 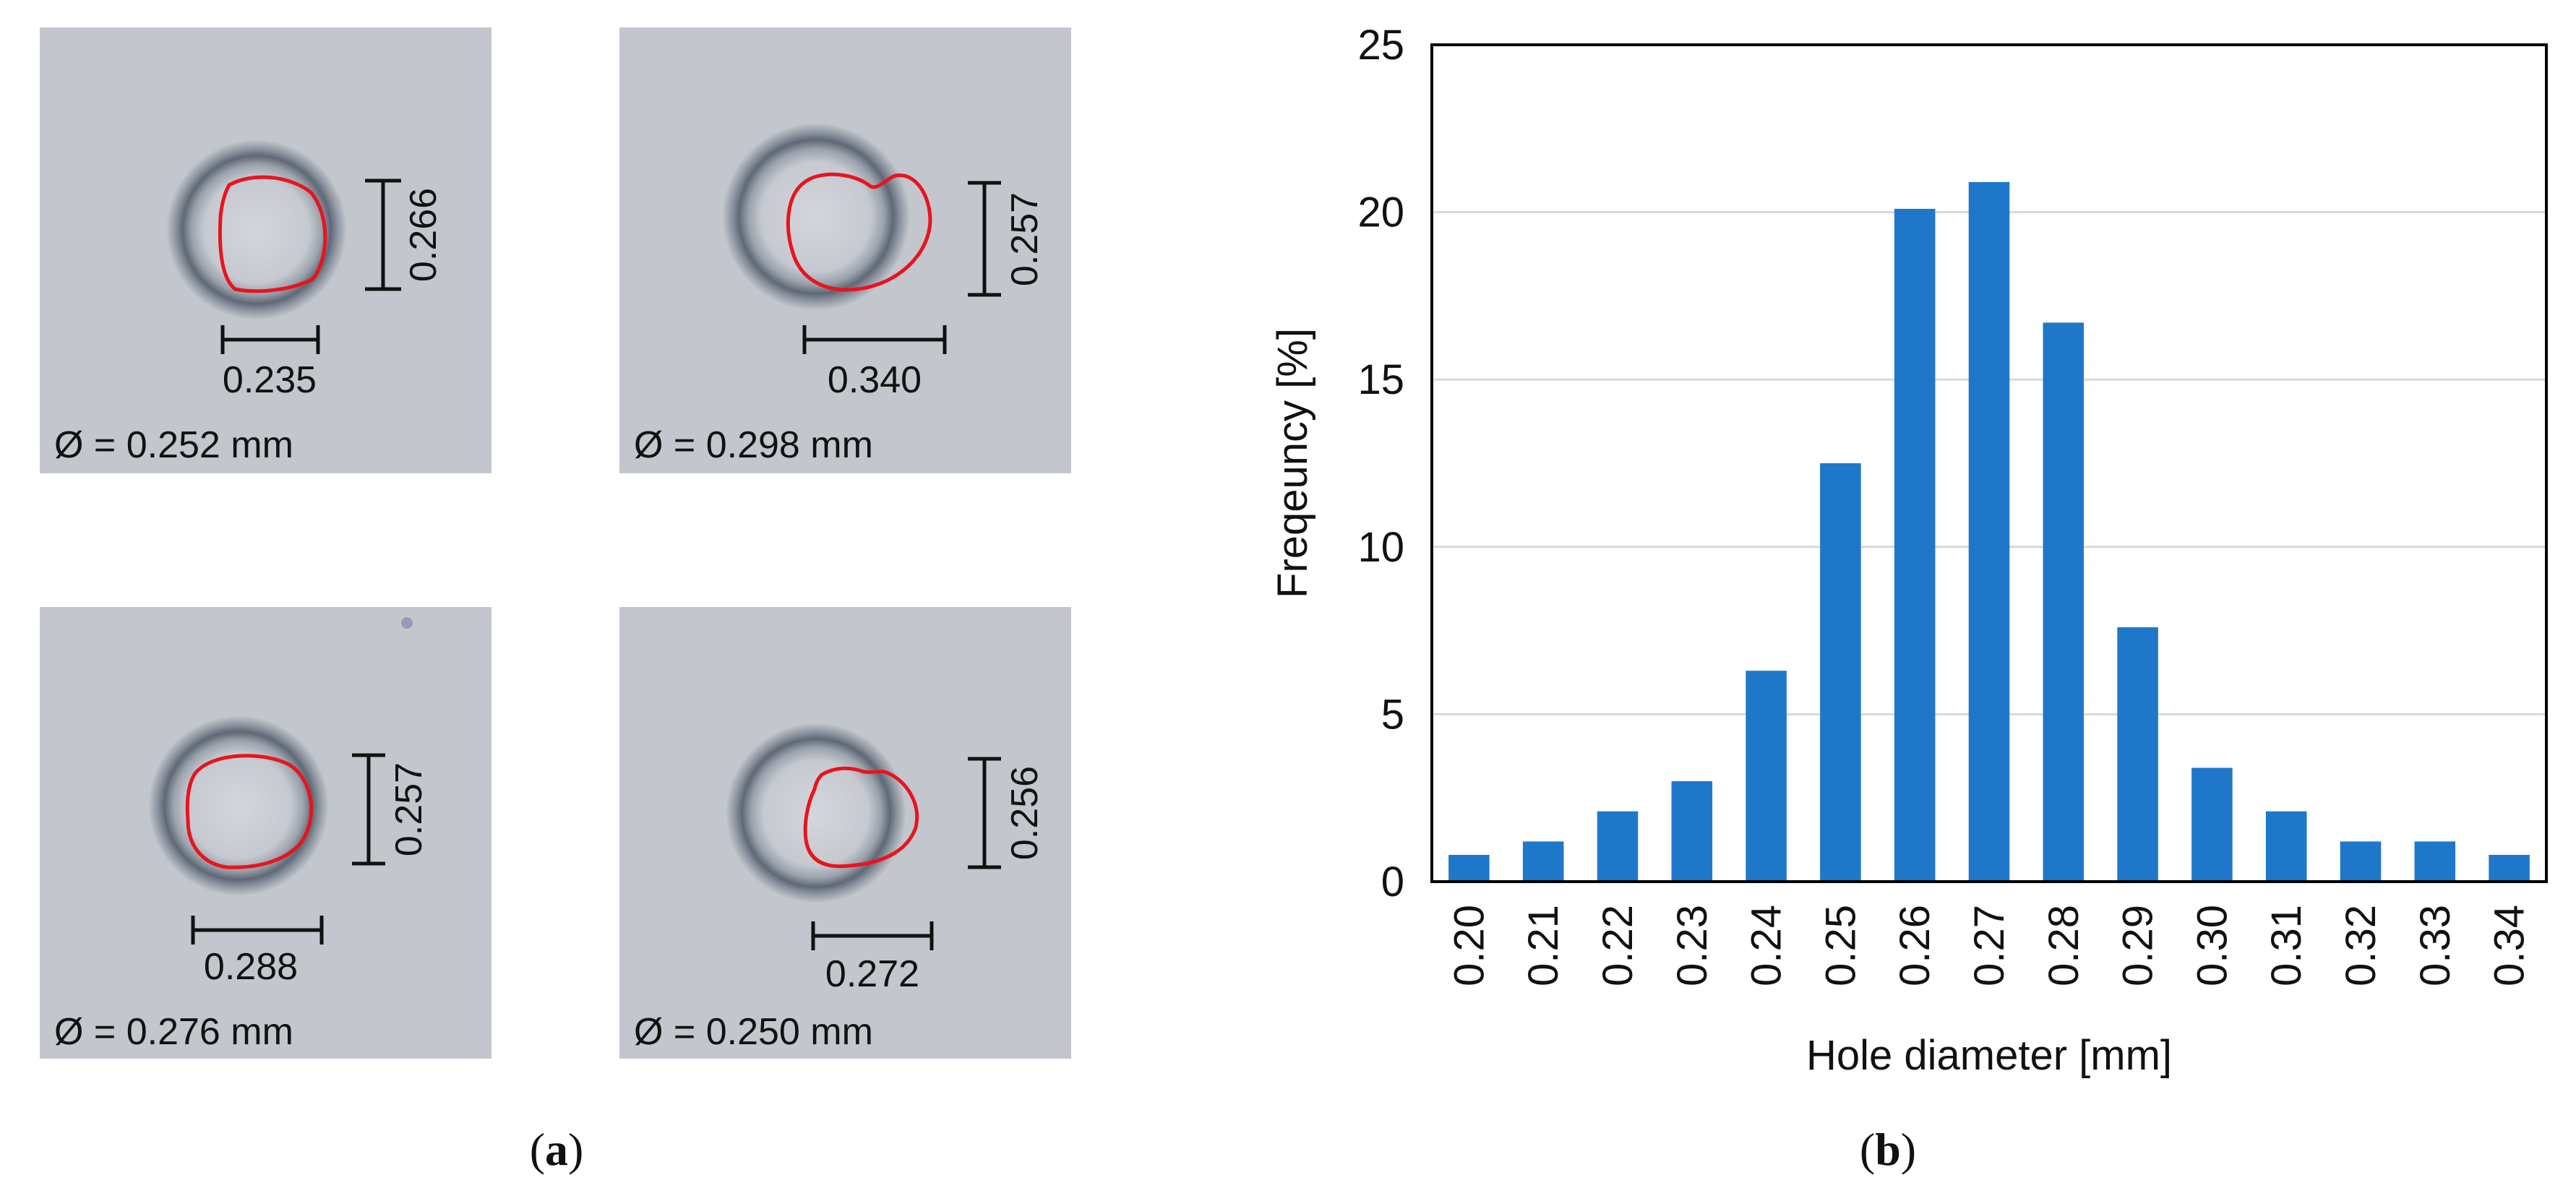 I want to click on panel-b-label: (b), so click(x=1888, y=1149).